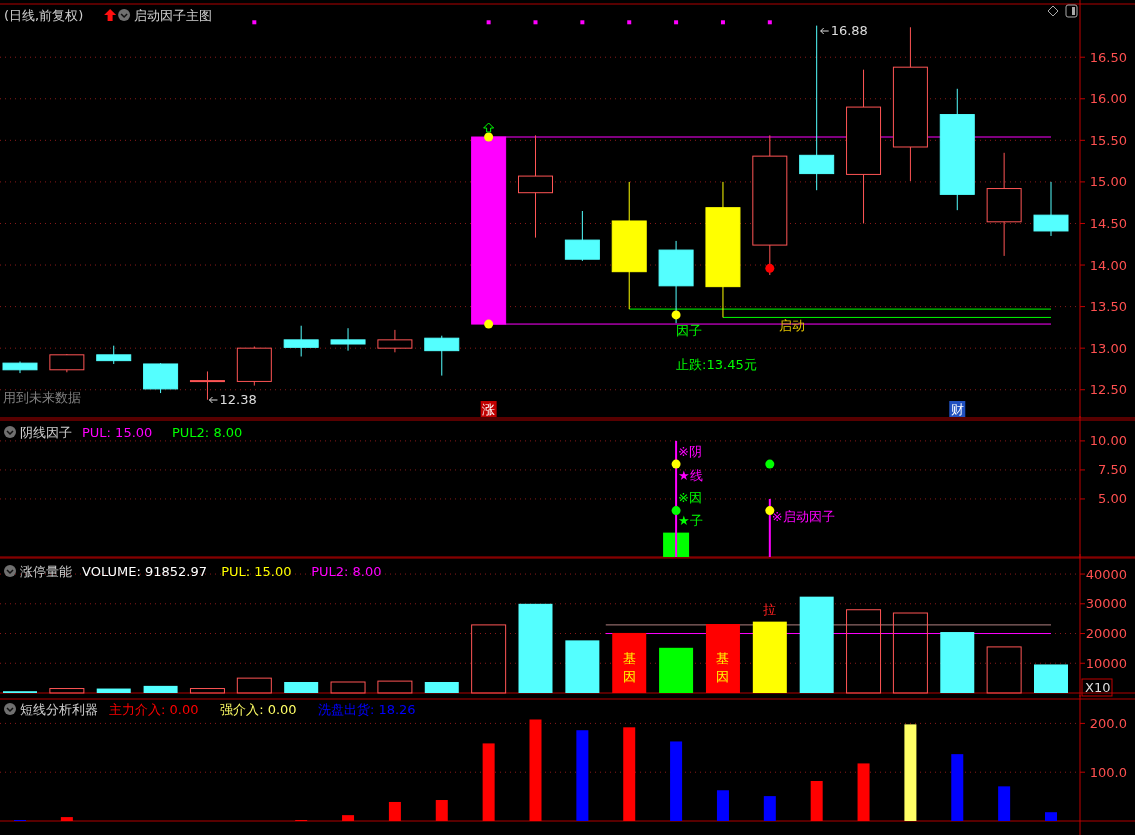 The height and width of the screenshot is (835, 1135). I want to click on y-tick-label: 20000, so click(1106, 634).